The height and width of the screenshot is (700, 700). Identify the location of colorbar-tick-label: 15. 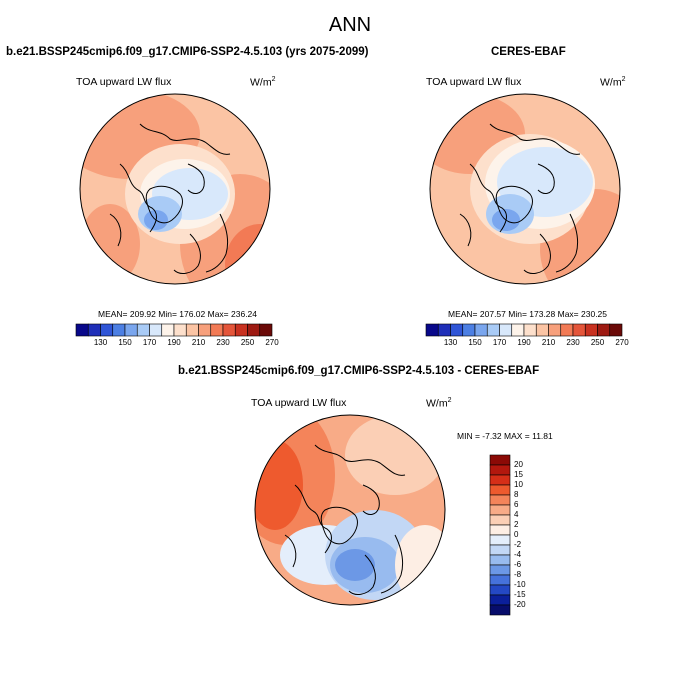
(518, 474).